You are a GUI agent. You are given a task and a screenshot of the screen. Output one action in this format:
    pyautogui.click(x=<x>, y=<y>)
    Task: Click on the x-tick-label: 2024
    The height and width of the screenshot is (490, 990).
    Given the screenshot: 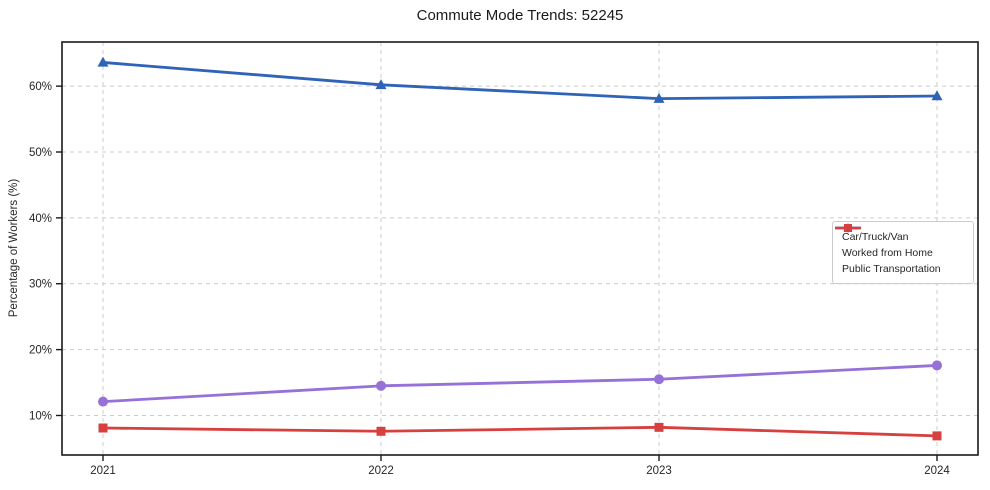 What is the action you would take?
    pyautogui.click(x=937, y=471)
    